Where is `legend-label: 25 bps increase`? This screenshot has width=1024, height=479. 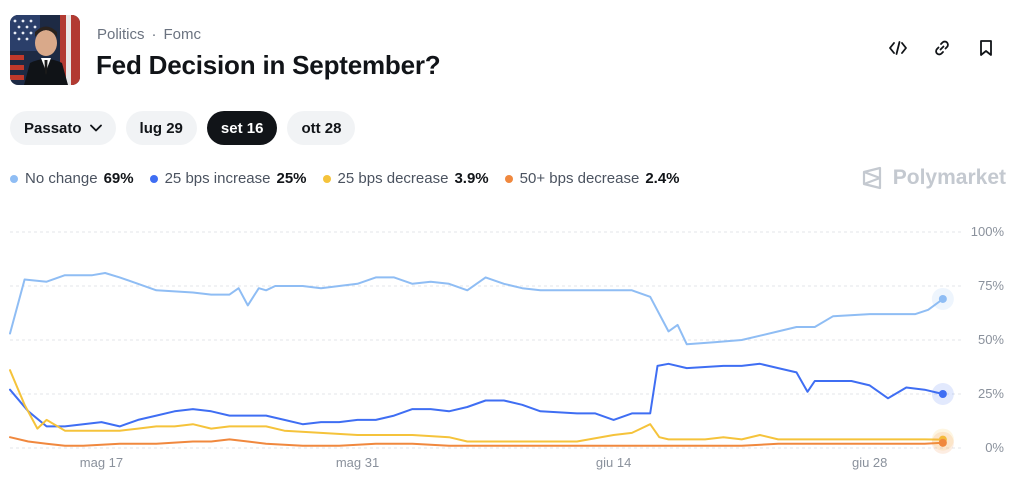
legend-label: 25 bps increase is located at coordinates (217, 178).